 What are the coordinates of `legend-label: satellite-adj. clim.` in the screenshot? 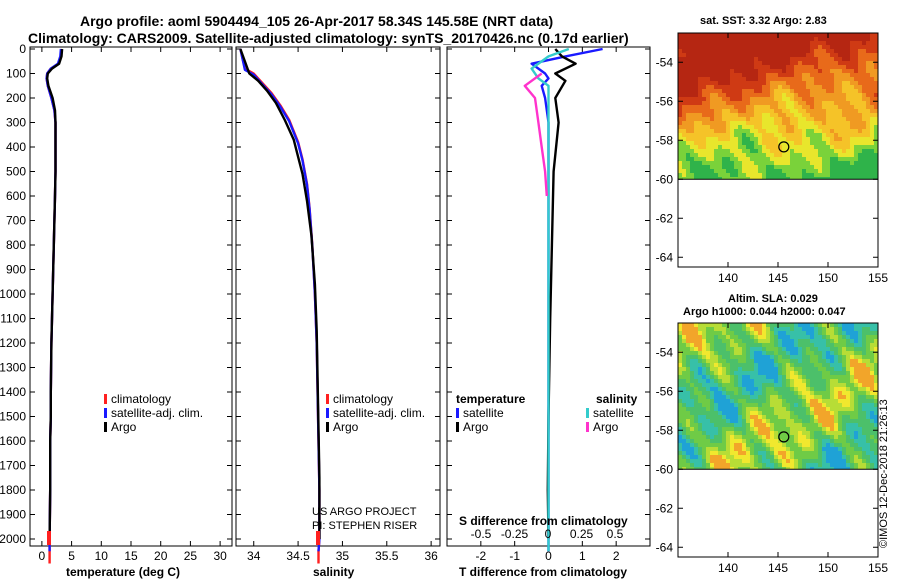 It's located at (379, 413).